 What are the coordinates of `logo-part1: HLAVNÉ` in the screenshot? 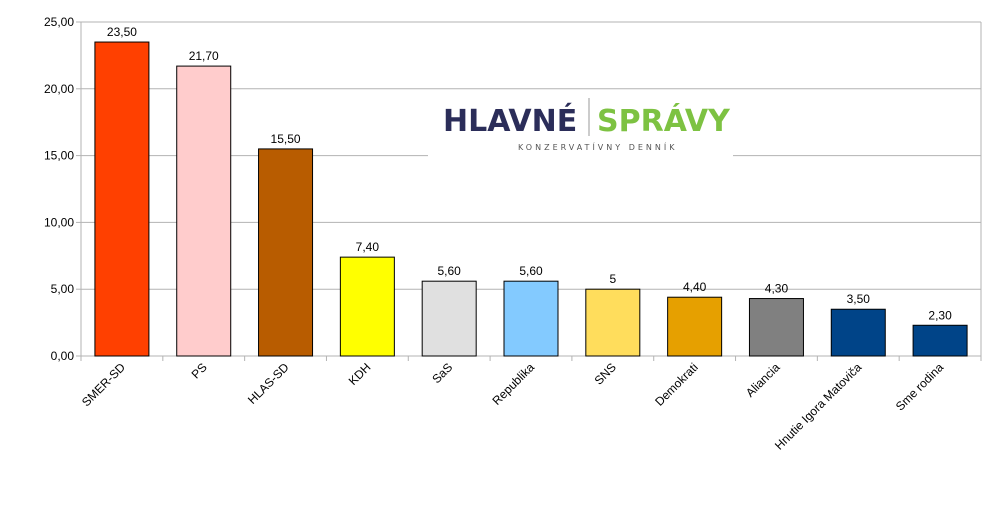 It's located at (510, 121).